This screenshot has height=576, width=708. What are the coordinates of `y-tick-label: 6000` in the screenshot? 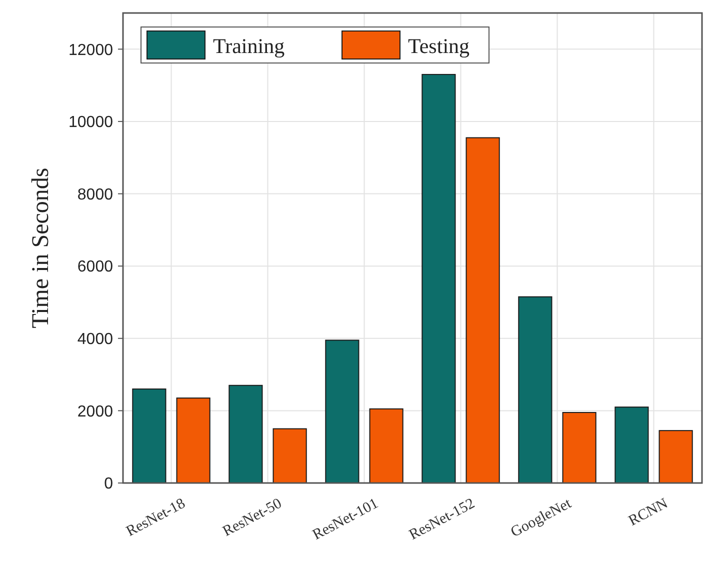 It's located at (95, 267).